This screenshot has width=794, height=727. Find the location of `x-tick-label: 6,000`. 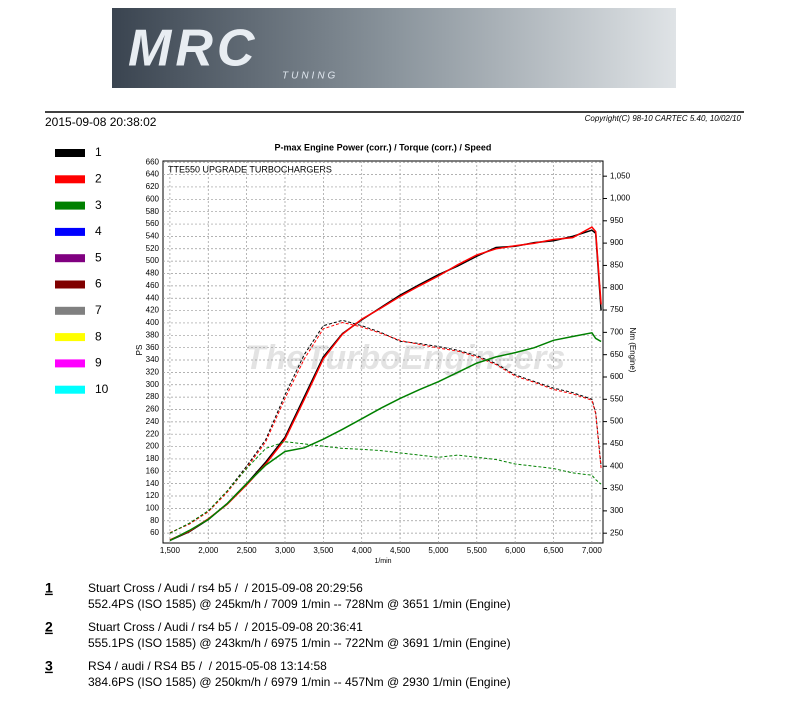

x-tick-label: 6,000 is located at coordinates (515, 550).